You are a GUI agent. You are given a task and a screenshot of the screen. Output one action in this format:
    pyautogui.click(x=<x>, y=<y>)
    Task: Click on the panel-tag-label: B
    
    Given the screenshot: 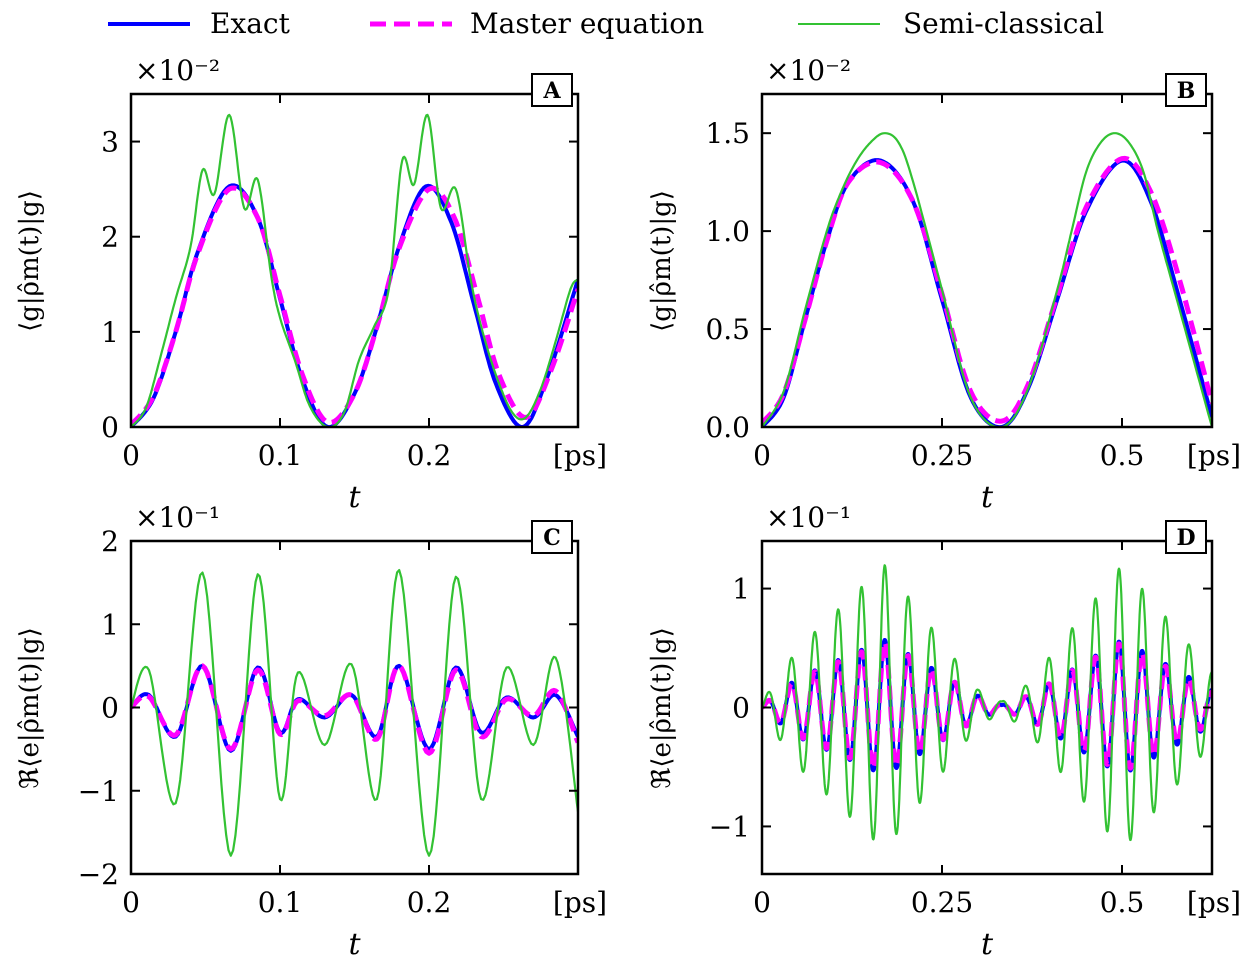 What is the action you would take?
    pyautogui.click(x=1186, y=91)
    